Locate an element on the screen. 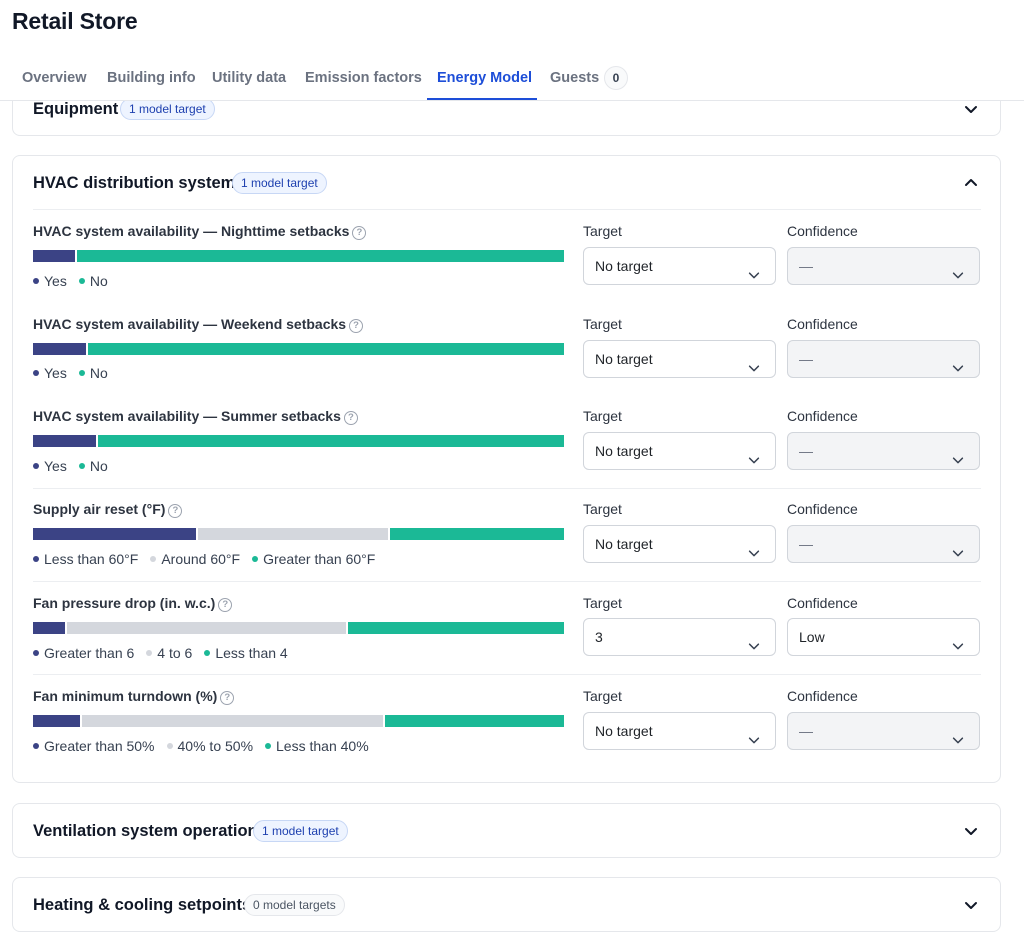 This screenshot has height=943, width=1024. legend-item: Less than 60°F is located at coordinates (85, 559).